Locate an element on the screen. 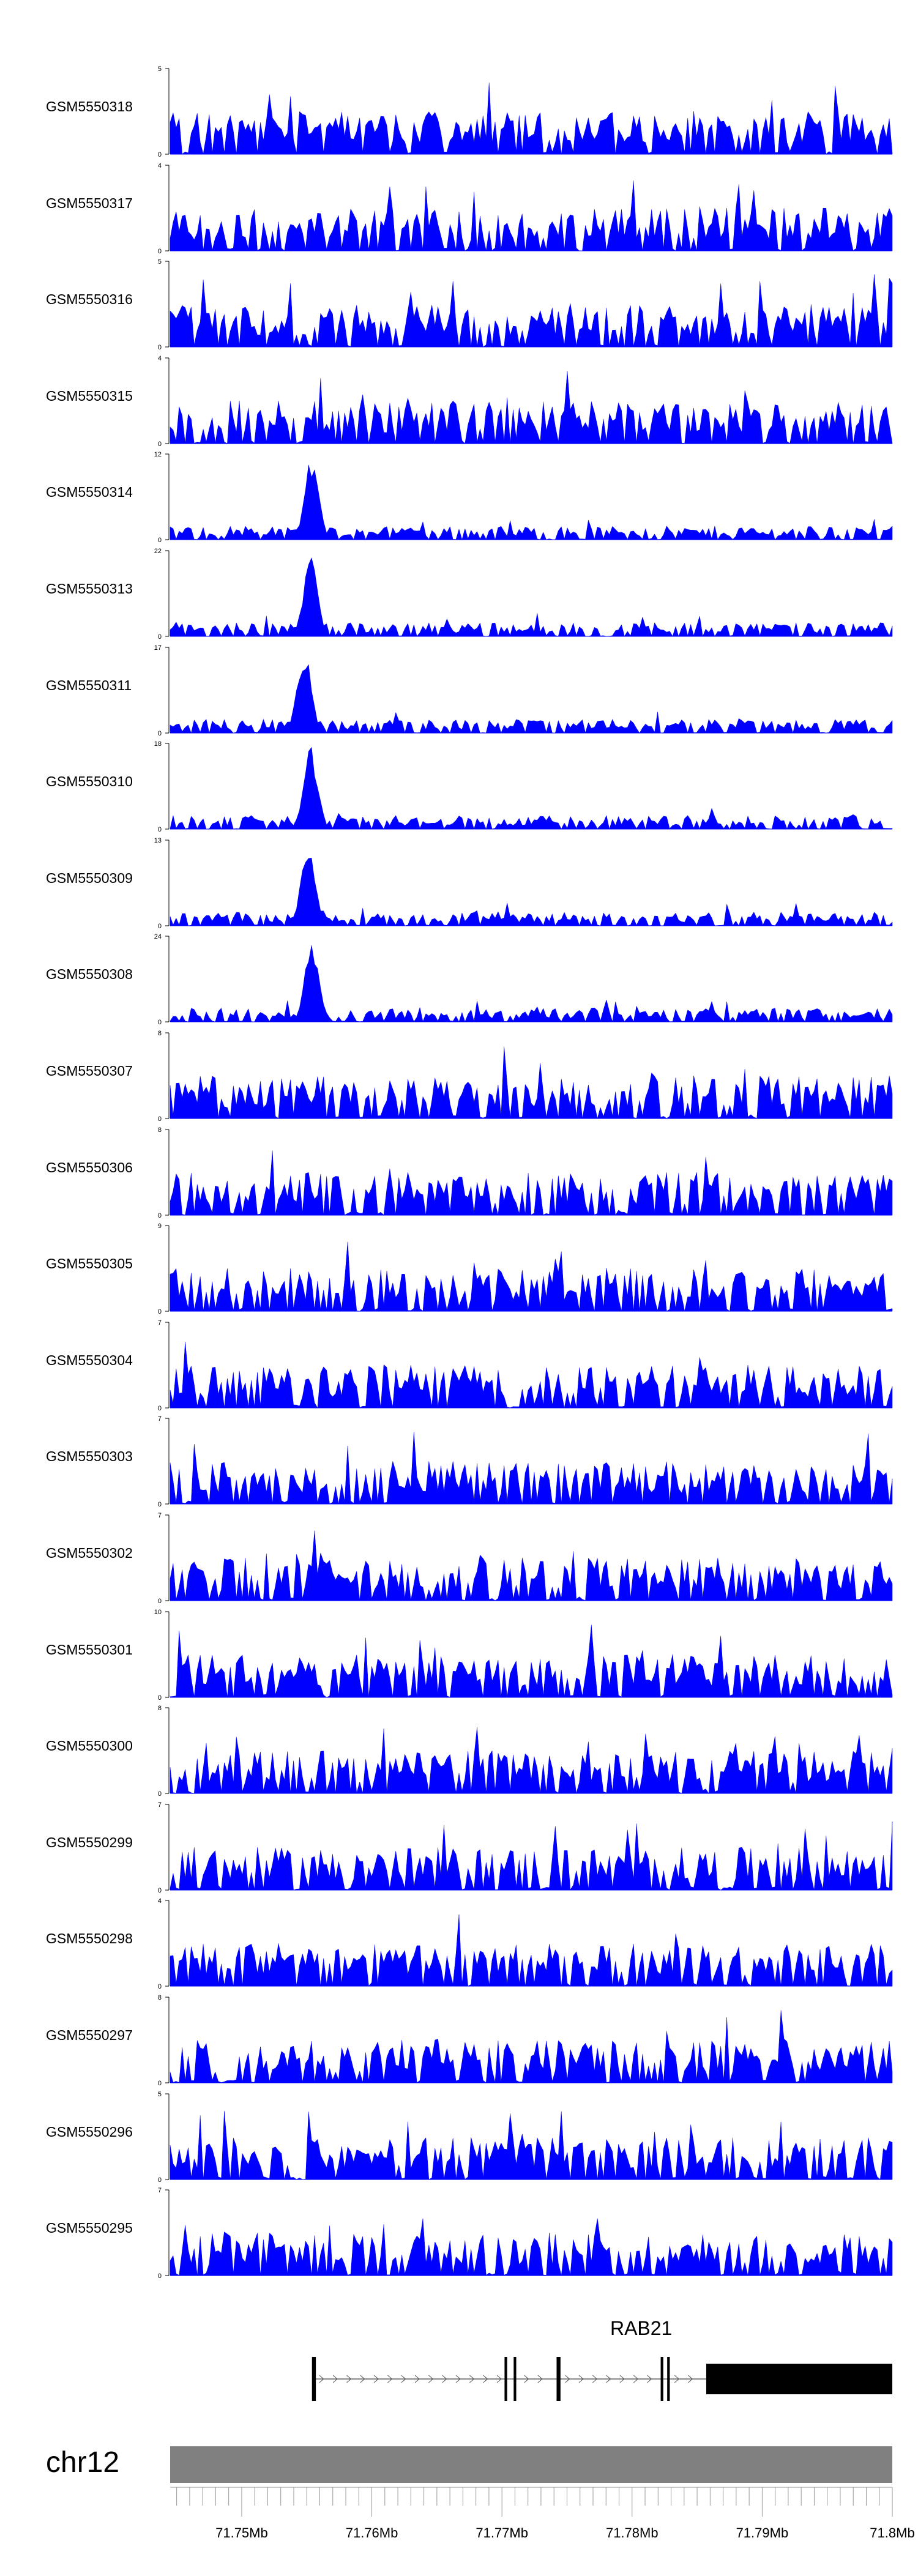  track-plot: 80 is located at coordinates (525, 2041).